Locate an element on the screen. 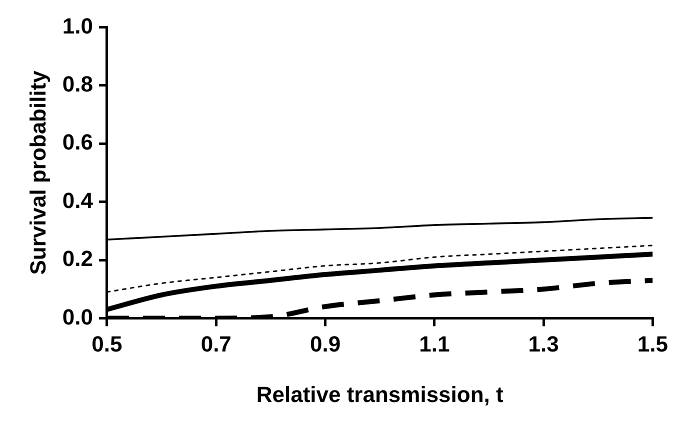 Image resolution: width=682 pixels, height=426 pixels. x-tick-label: 1.5 is located at coordinates (652, 343).